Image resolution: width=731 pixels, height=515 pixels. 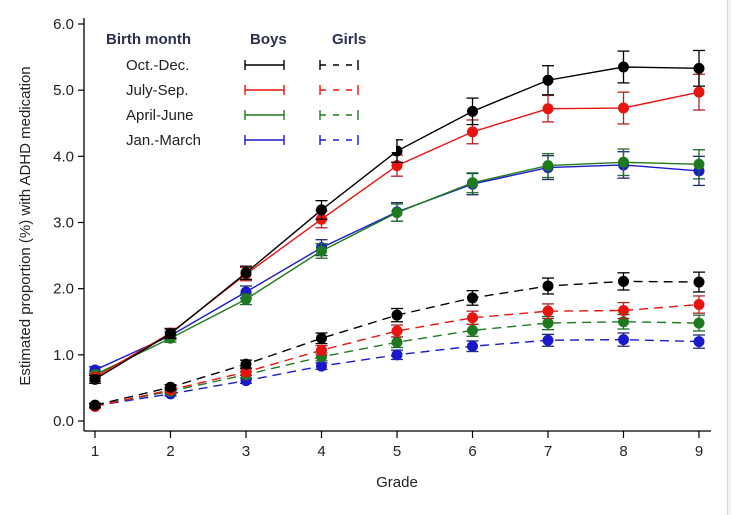 What do you see at coordinates (157, 90) in the screenshot?
I see `legend-label-july-sep: July-Sep.` at bounding box center [157, 90].